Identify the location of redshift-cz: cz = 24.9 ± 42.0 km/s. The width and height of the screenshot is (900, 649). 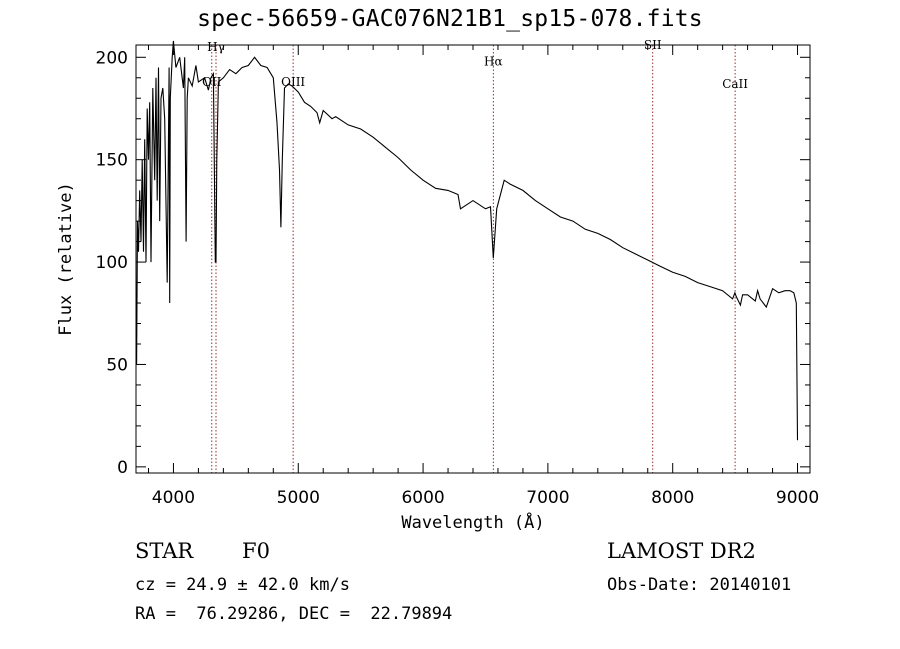
(242, 585).